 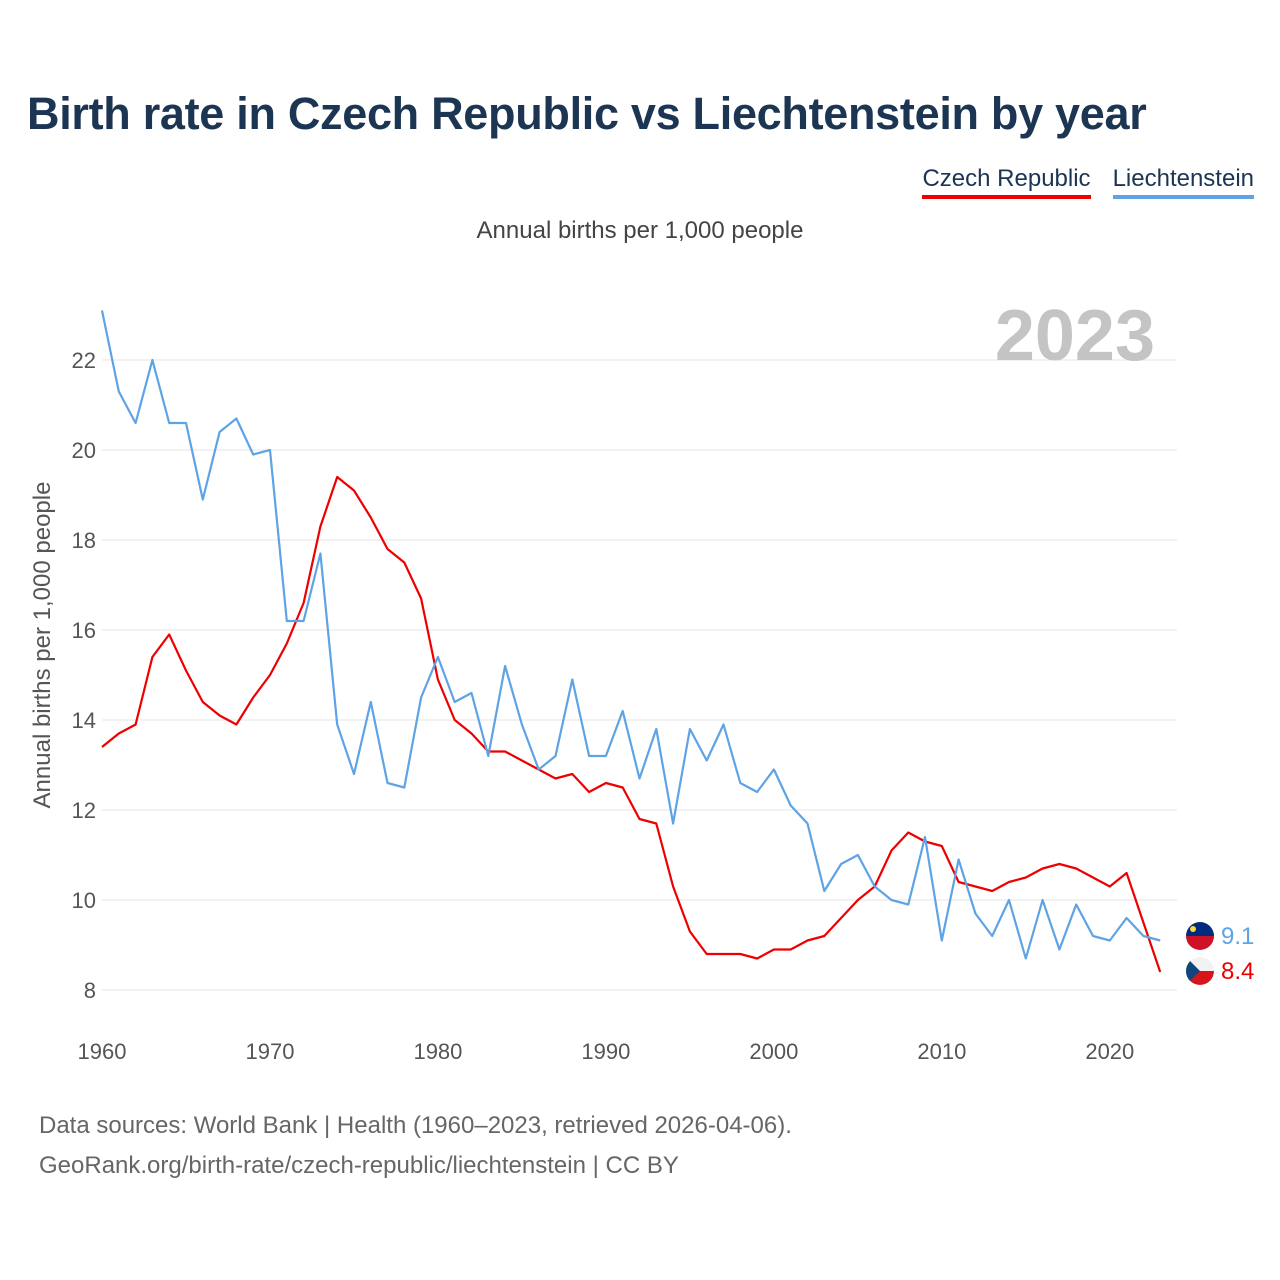 I want to click on y-tick-label: 22, so click(x=84, y=360).